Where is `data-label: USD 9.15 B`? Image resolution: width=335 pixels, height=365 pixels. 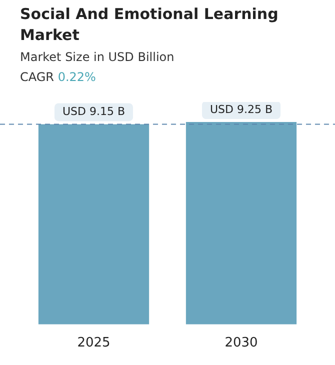
data-label: USD 9.15 B is located at coordinates (94, 111).